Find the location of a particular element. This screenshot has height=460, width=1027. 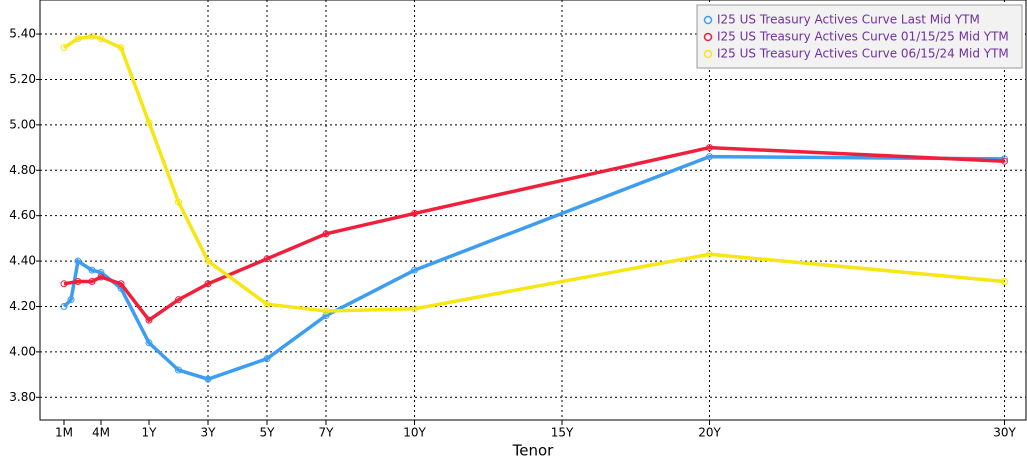

y-tick-label: 3.80 is located at coordinates (22, 397).